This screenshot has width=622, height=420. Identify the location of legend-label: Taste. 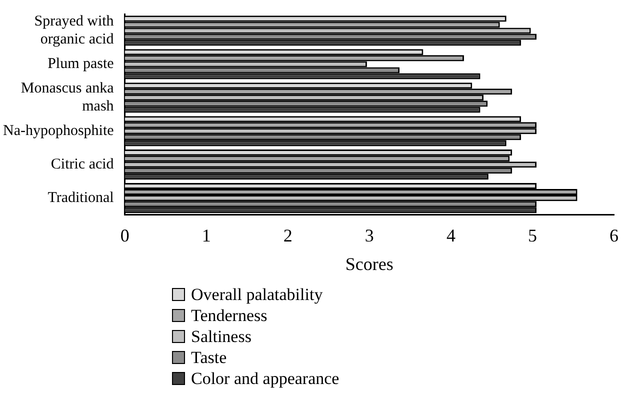
(209, 357).